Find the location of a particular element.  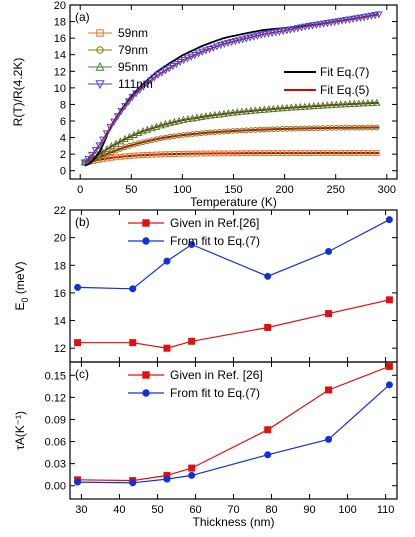

panel-label: (c) is located at coordinates (82, 374).